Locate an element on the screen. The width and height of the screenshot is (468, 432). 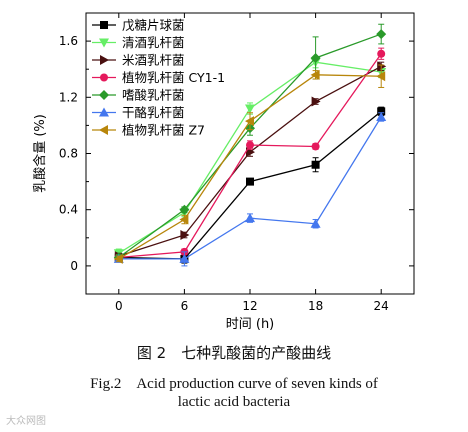
legend-label: 清酒乳杆菌 is located at coordinates (153, 42).